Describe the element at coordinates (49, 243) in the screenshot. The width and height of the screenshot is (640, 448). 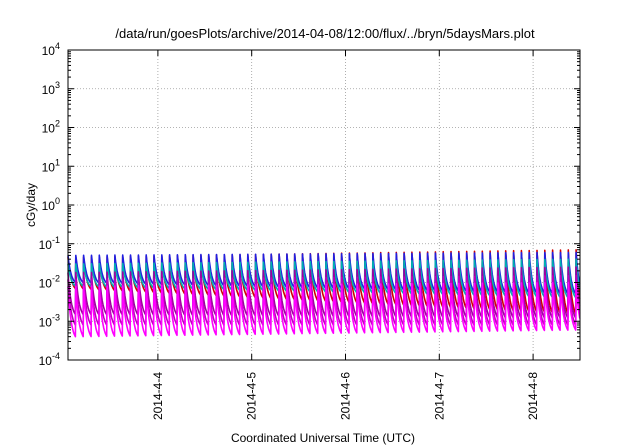
I see `y-tick-label: 10⁻¹` at that location.